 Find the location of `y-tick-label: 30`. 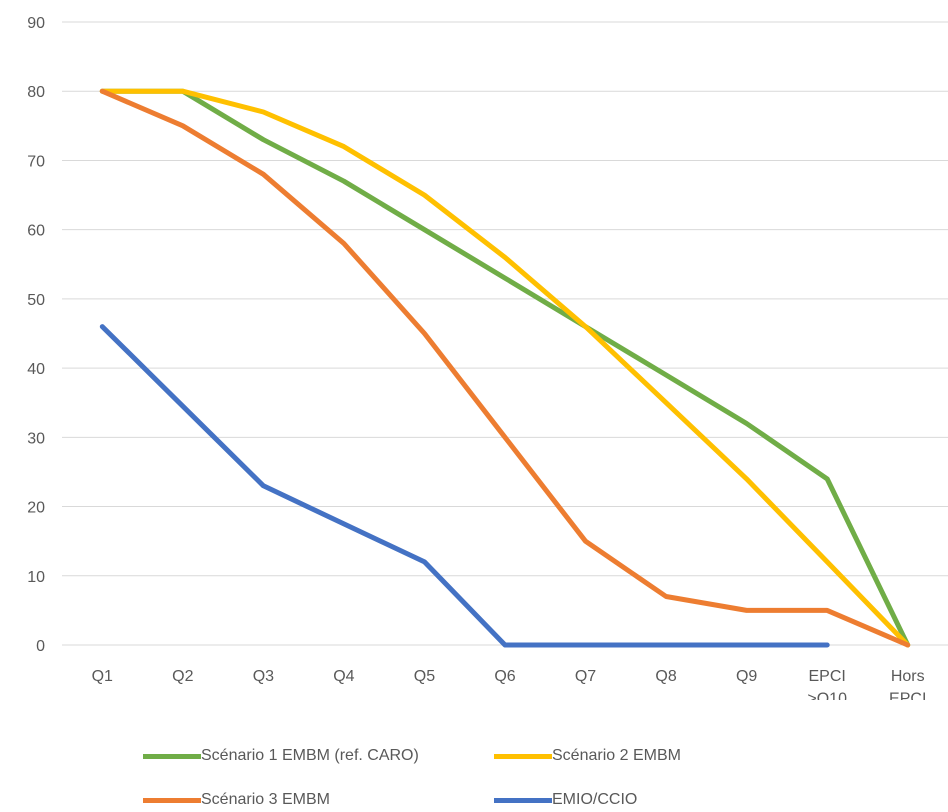

y-tick-label: 30 is located at coordinates (36, 438).